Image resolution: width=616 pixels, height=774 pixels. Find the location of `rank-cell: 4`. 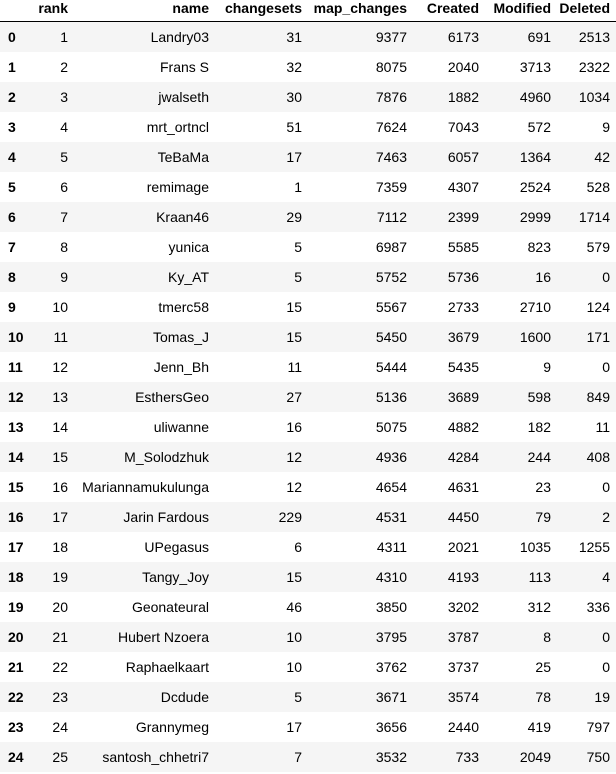

rank-cell: 4 is located at coordinates (64, 127).